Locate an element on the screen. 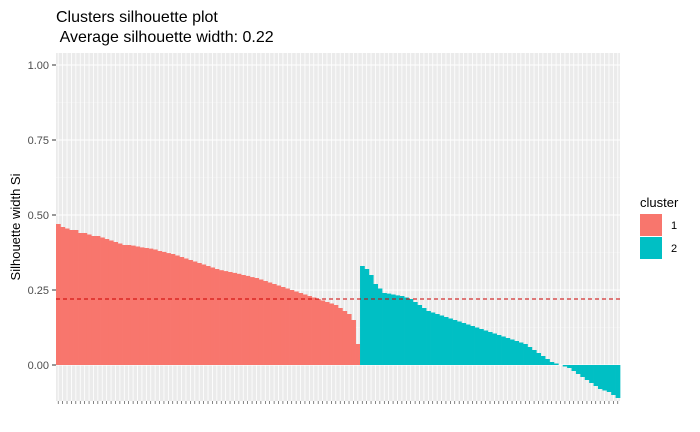 The image size is (700, 432). y-tick-label: 0.75 is located at coordinates (38, 141).